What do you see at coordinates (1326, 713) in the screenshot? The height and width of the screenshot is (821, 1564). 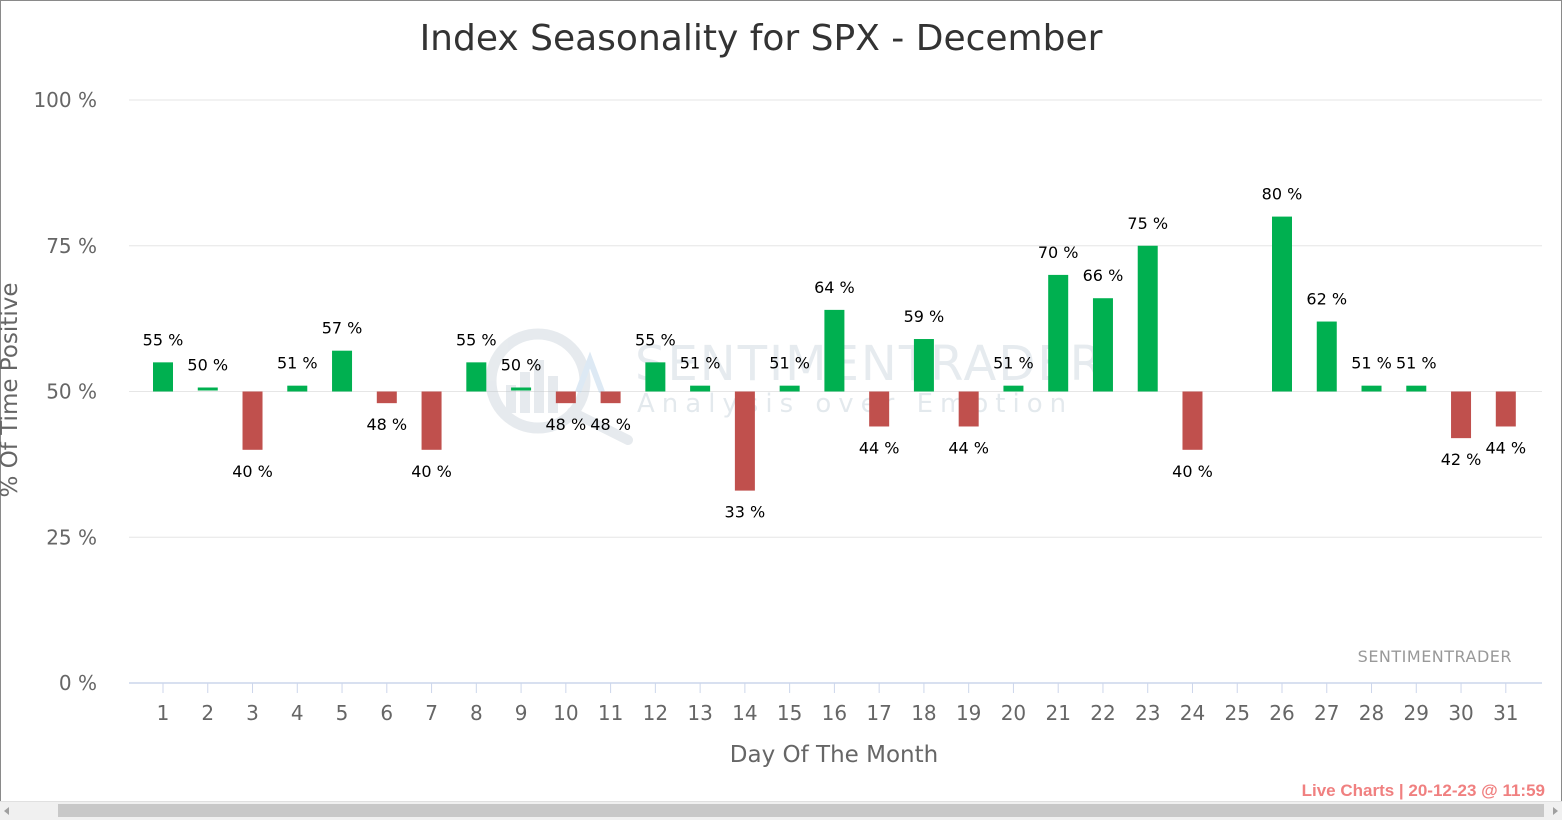 I see `x-tick-label: 27` at bounding box center [1326, 713].